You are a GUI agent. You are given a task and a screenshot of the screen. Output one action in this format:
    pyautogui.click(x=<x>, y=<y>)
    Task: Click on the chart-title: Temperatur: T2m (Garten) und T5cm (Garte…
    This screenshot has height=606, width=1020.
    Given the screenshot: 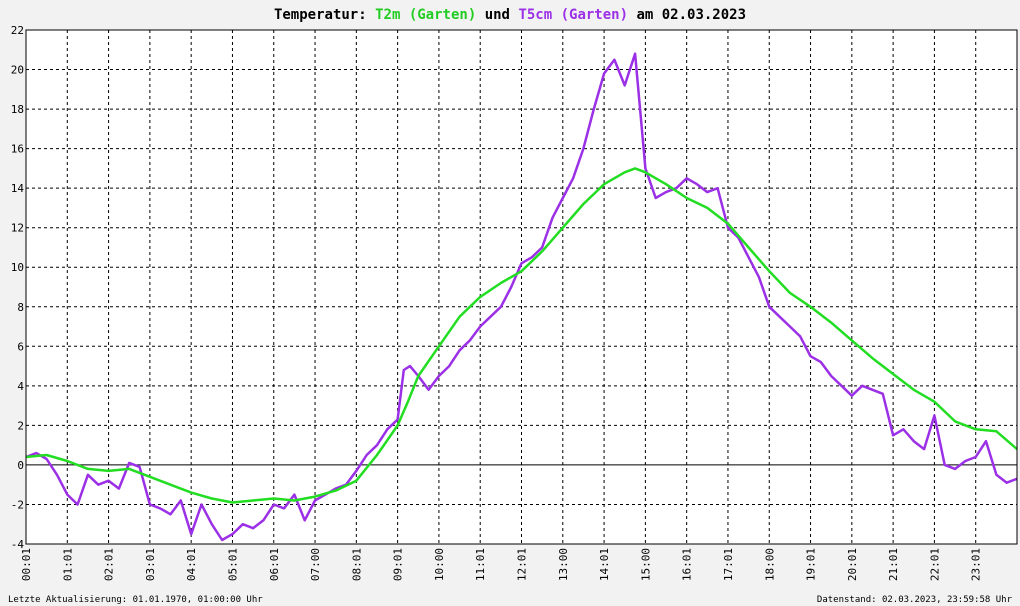 What is the action you would take?
    pyautogui.click(x=510, y=15)
    